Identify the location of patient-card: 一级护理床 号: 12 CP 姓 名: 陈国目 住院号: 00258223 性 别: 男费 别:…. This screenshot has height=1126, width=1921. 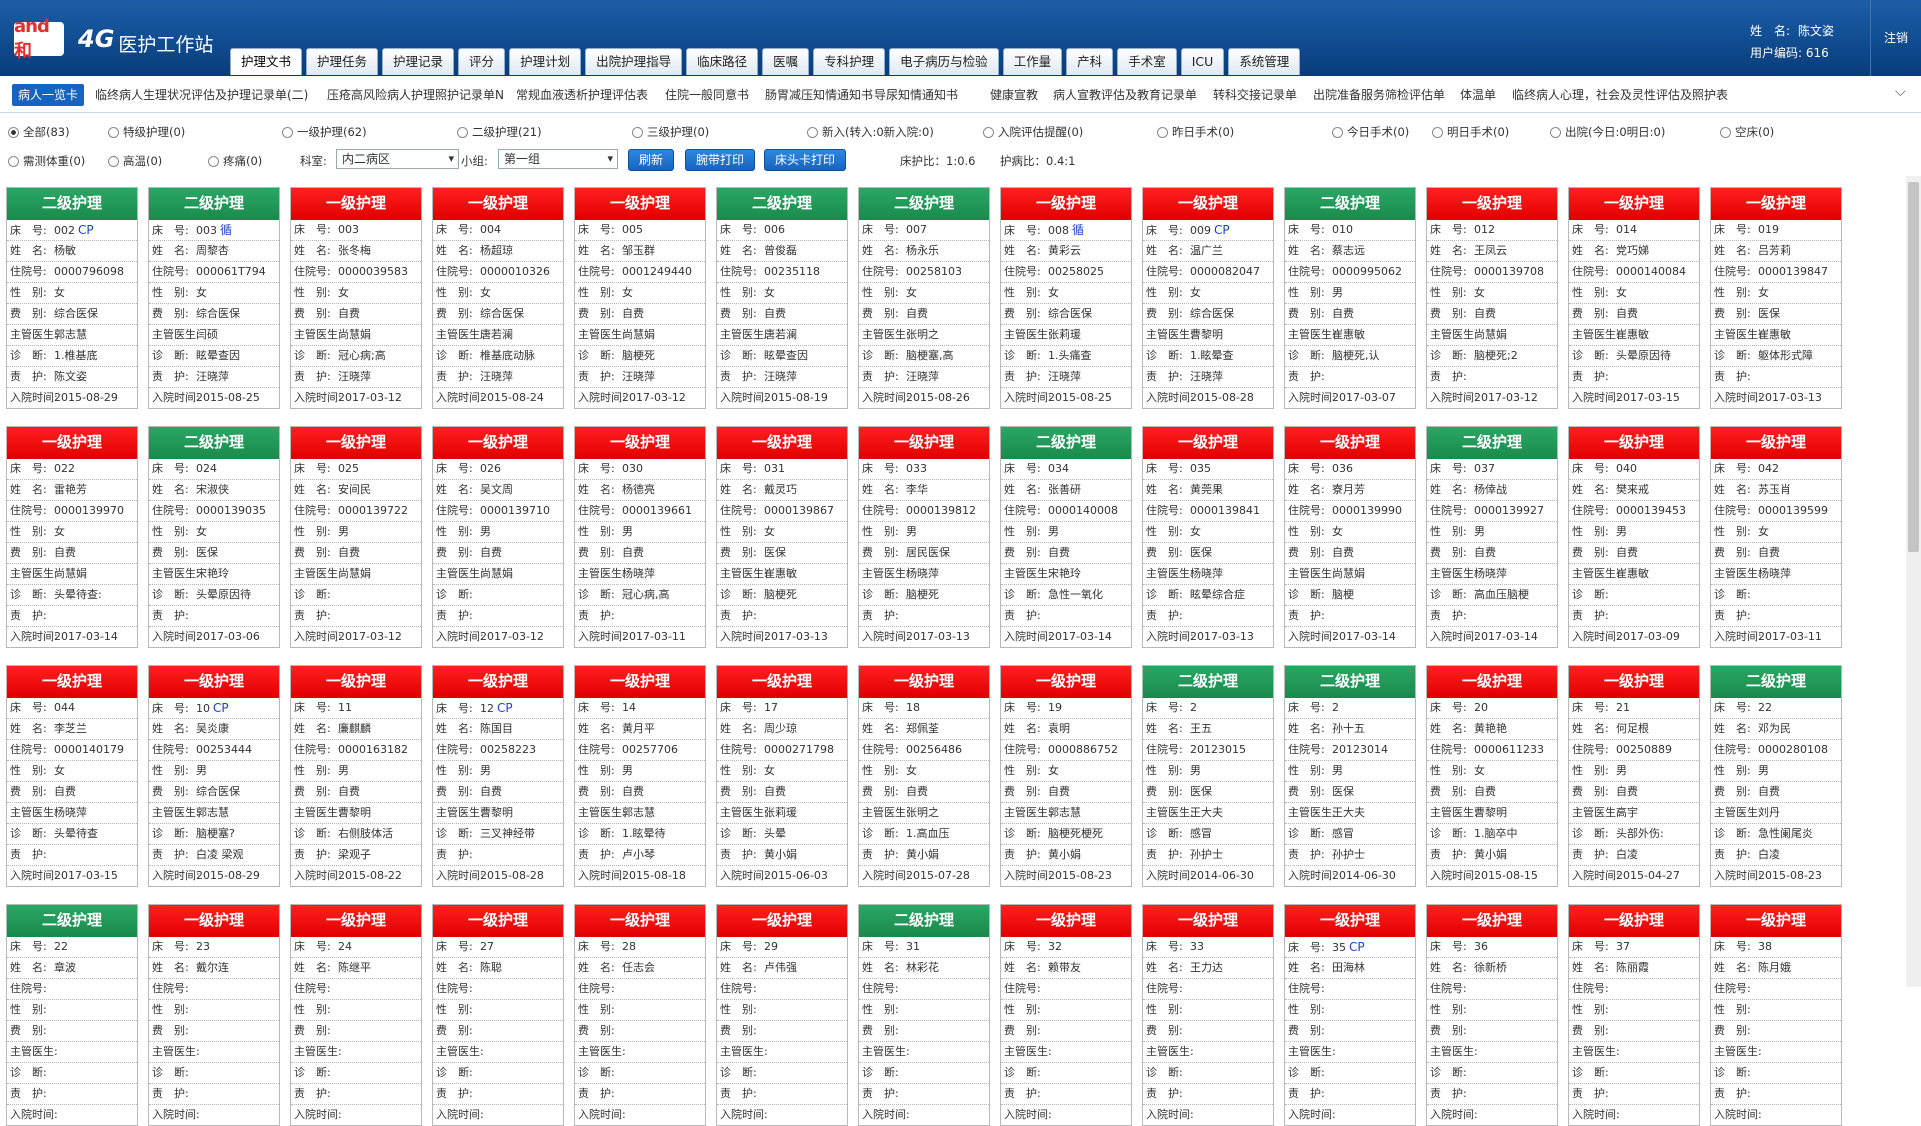
(498, 776).